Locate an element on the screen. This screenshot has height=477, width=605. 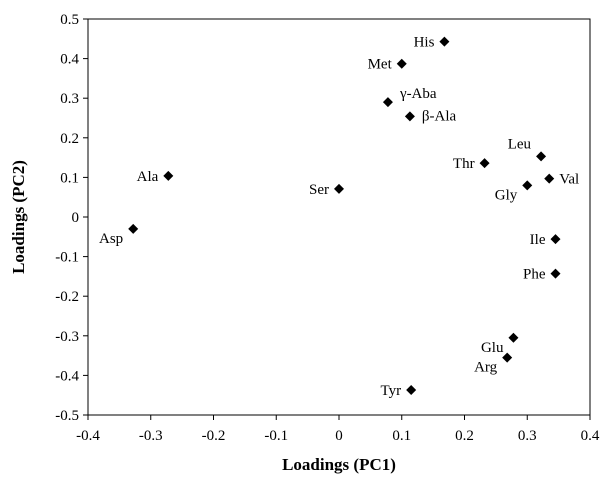
y-tick-label: -0.1 is located at coordinates (67, 258).